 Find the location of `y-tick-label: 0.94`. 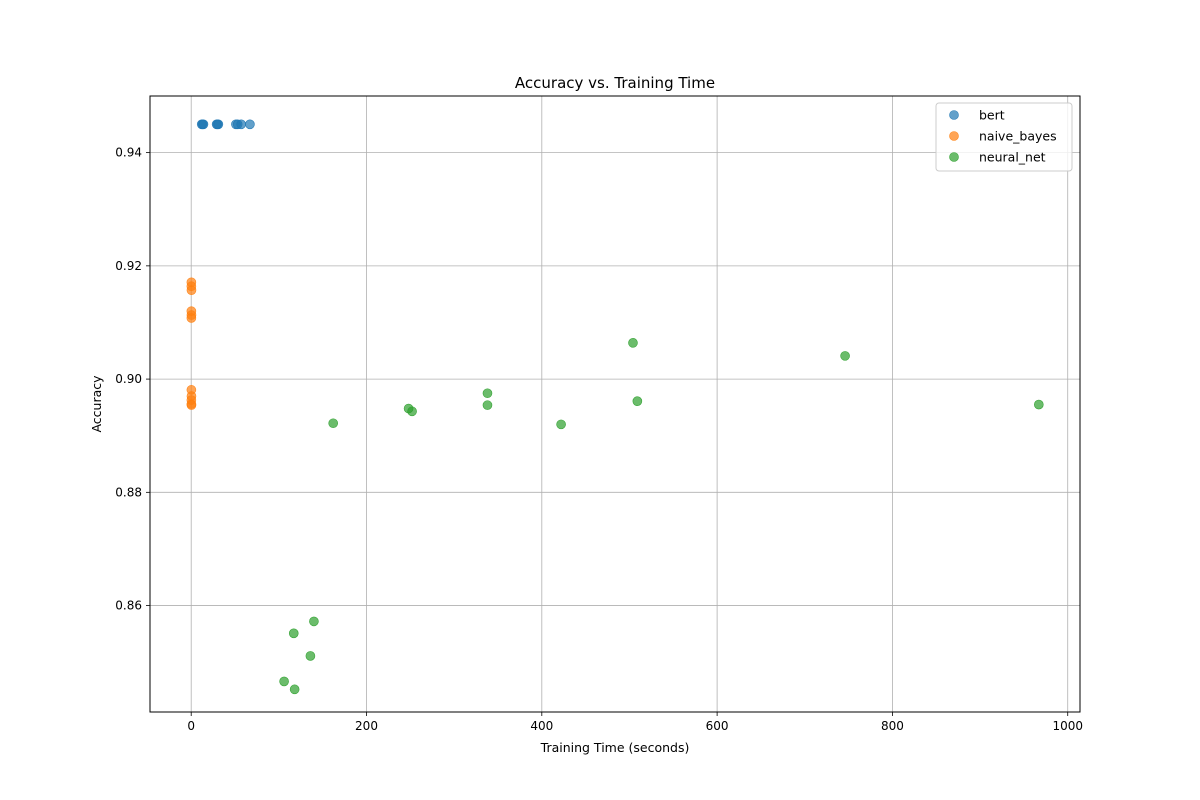

y-tick-label: 0.94 is located at coordinates (128, 153).